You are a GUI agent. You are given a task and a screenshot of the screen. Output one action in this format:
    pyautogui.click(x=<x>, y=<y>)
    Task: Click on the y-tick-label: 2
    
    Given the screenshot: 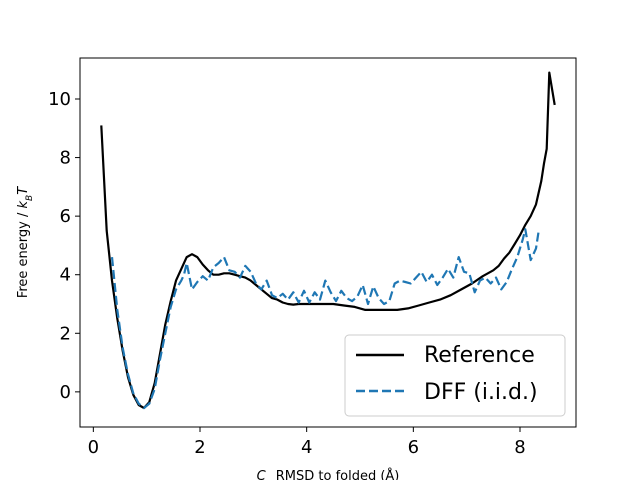 What is the action you would take?
    pyautogui.click(x=65, y=333)
    